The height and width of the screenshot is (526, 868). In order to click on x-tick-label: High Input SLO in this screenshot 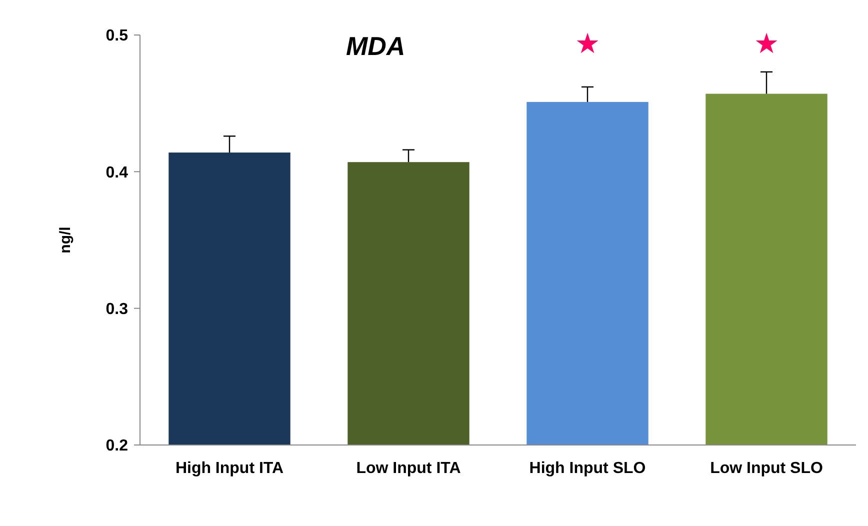, I will do `click(587, 468)`.